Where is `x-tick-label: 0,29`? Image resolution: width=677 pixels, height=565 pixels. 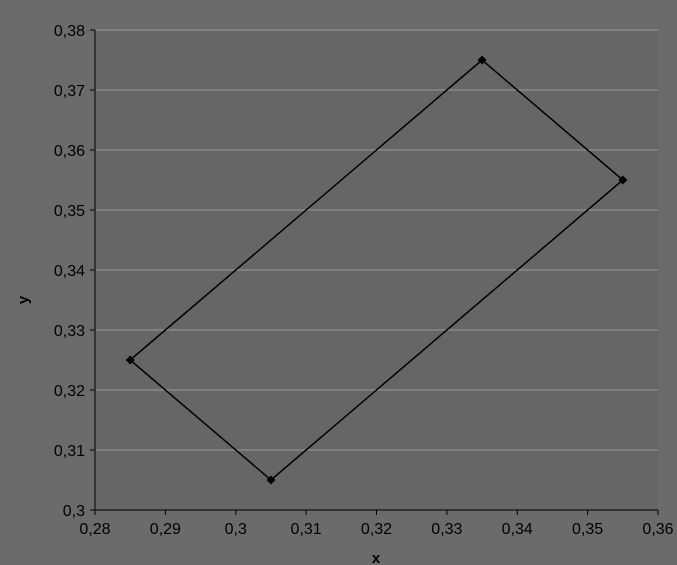 x-tick-label: 0,29 is located at coordinates (165, 529).